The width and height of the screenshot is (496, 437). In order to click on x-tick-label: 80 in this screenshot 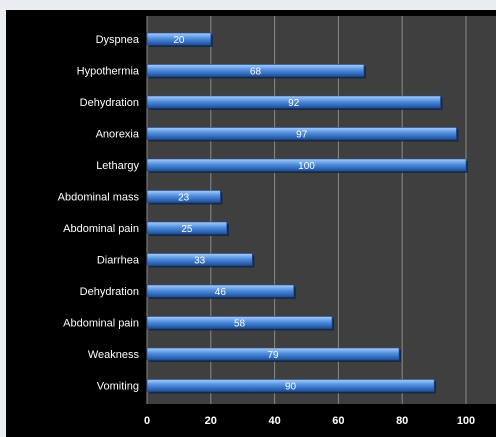, I will do `click(402, 421)`.